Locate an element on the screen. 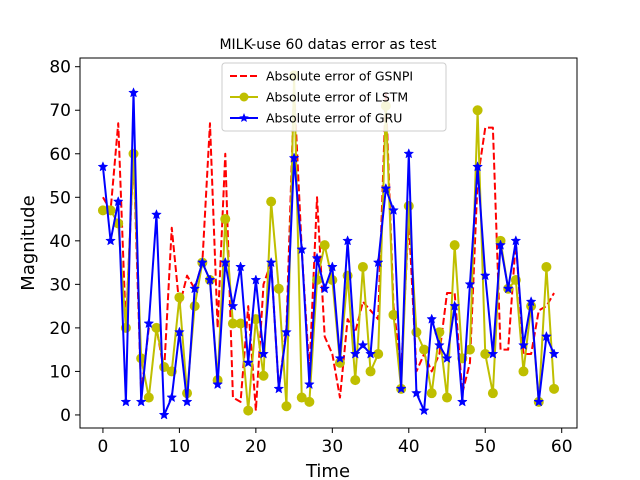 The image size is (640, 480). legend-entry: Absolute error of GSNPI is located at coordinates (321, 76).